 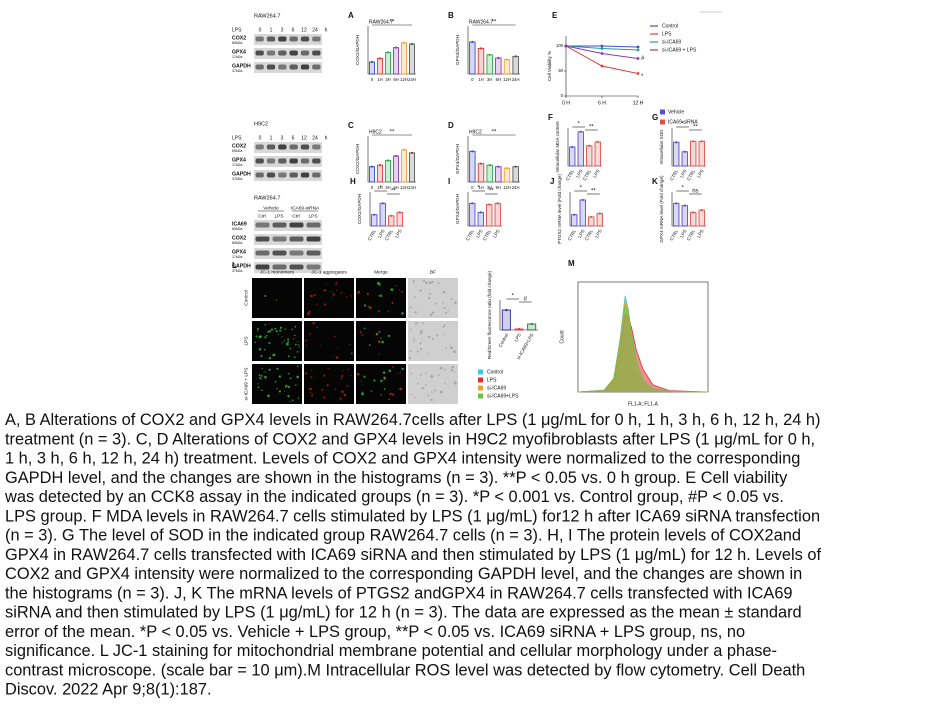 What do you see at coordinates (670, 26) in the screenshot?
I see `legend-label: Control` at bounding box center [670, 26].